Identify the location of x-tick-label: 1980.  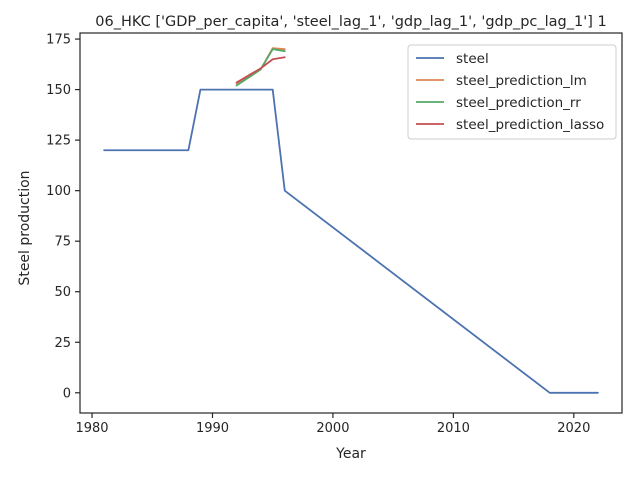
(91, 428).